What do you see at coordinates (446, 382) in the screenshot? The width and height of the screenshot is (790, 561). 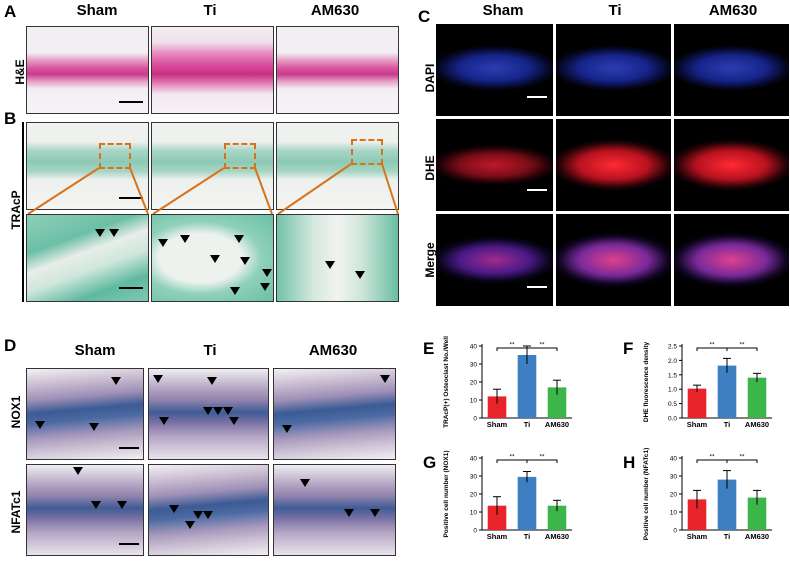 I see `y-axis-label: TRAcP(+) Osteoclast No./Well` at bounding box center [446, 382].